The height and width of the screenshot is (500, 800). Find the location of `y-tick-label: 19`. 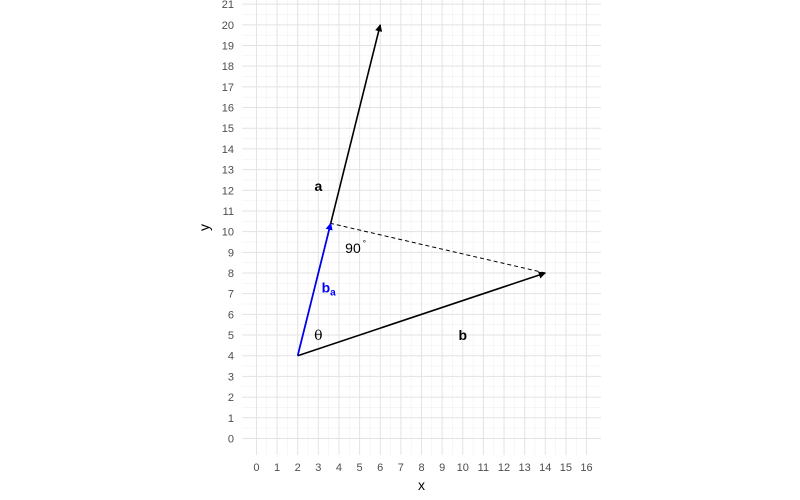

y-tick-label: 19 is located at coordinates (228, 47).